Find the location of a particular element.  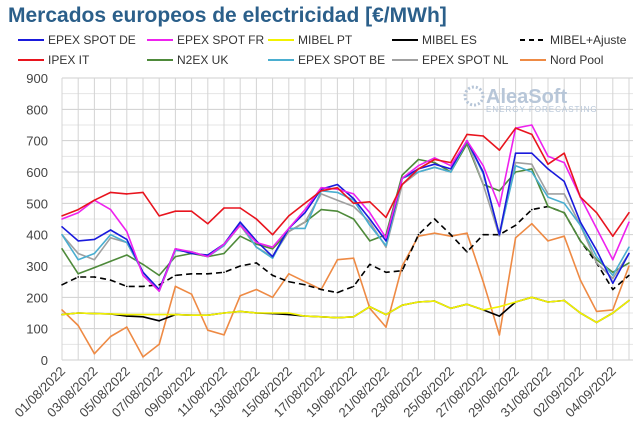

legend-item: MIBEL PT is located at coordinates (310, 40).